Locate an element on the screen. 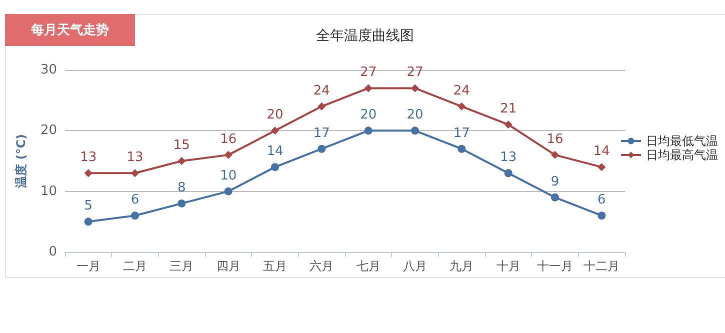 This screenshot has height=333, width=725. y-axis-title: 温度 (°C) is located at coordinates (21, 161).